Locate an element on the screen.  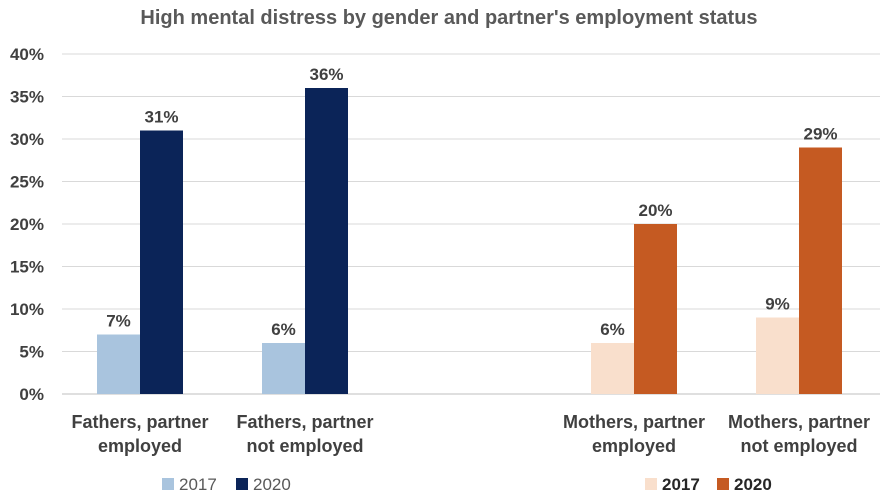
y-tick-label: 35% is located at coordinates (27, 97).